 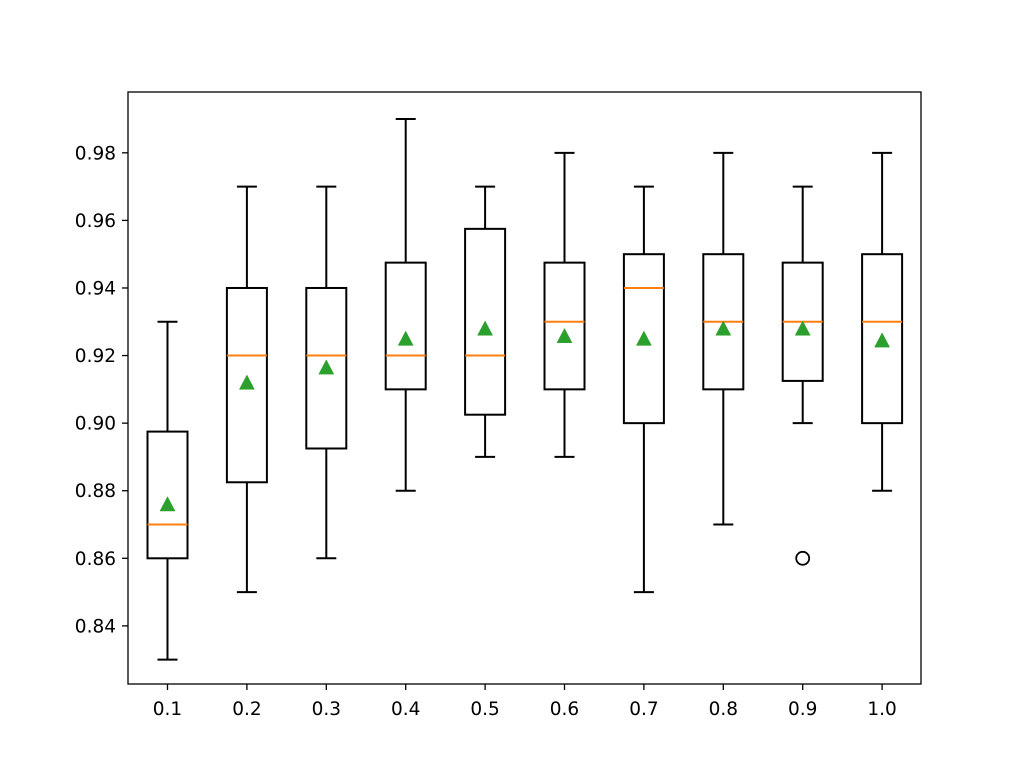 I want to click on y-tick-label: 0.88, so click(x=95, y=491).